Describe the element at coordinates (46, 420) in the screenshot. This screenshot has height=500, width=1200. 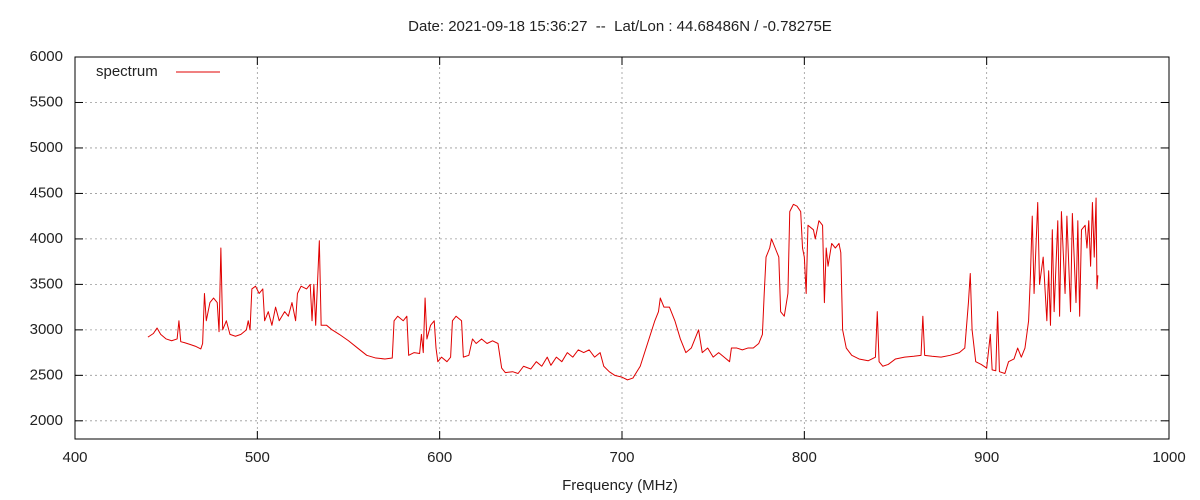
I see `y-tick-label: 2000` at that location.